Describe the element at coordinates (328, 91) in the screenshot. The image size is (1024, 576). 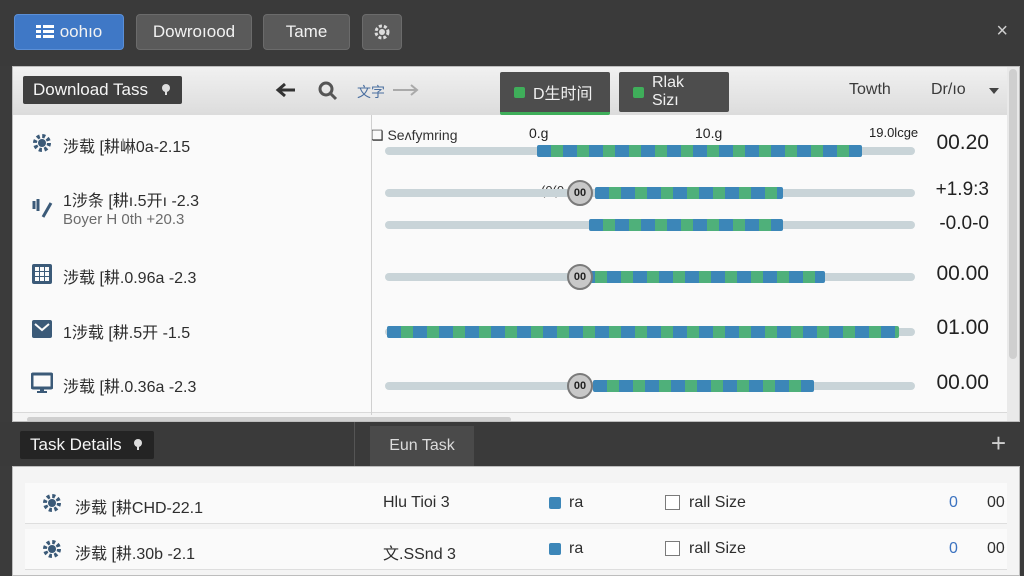
I see `search-icon` at that location.